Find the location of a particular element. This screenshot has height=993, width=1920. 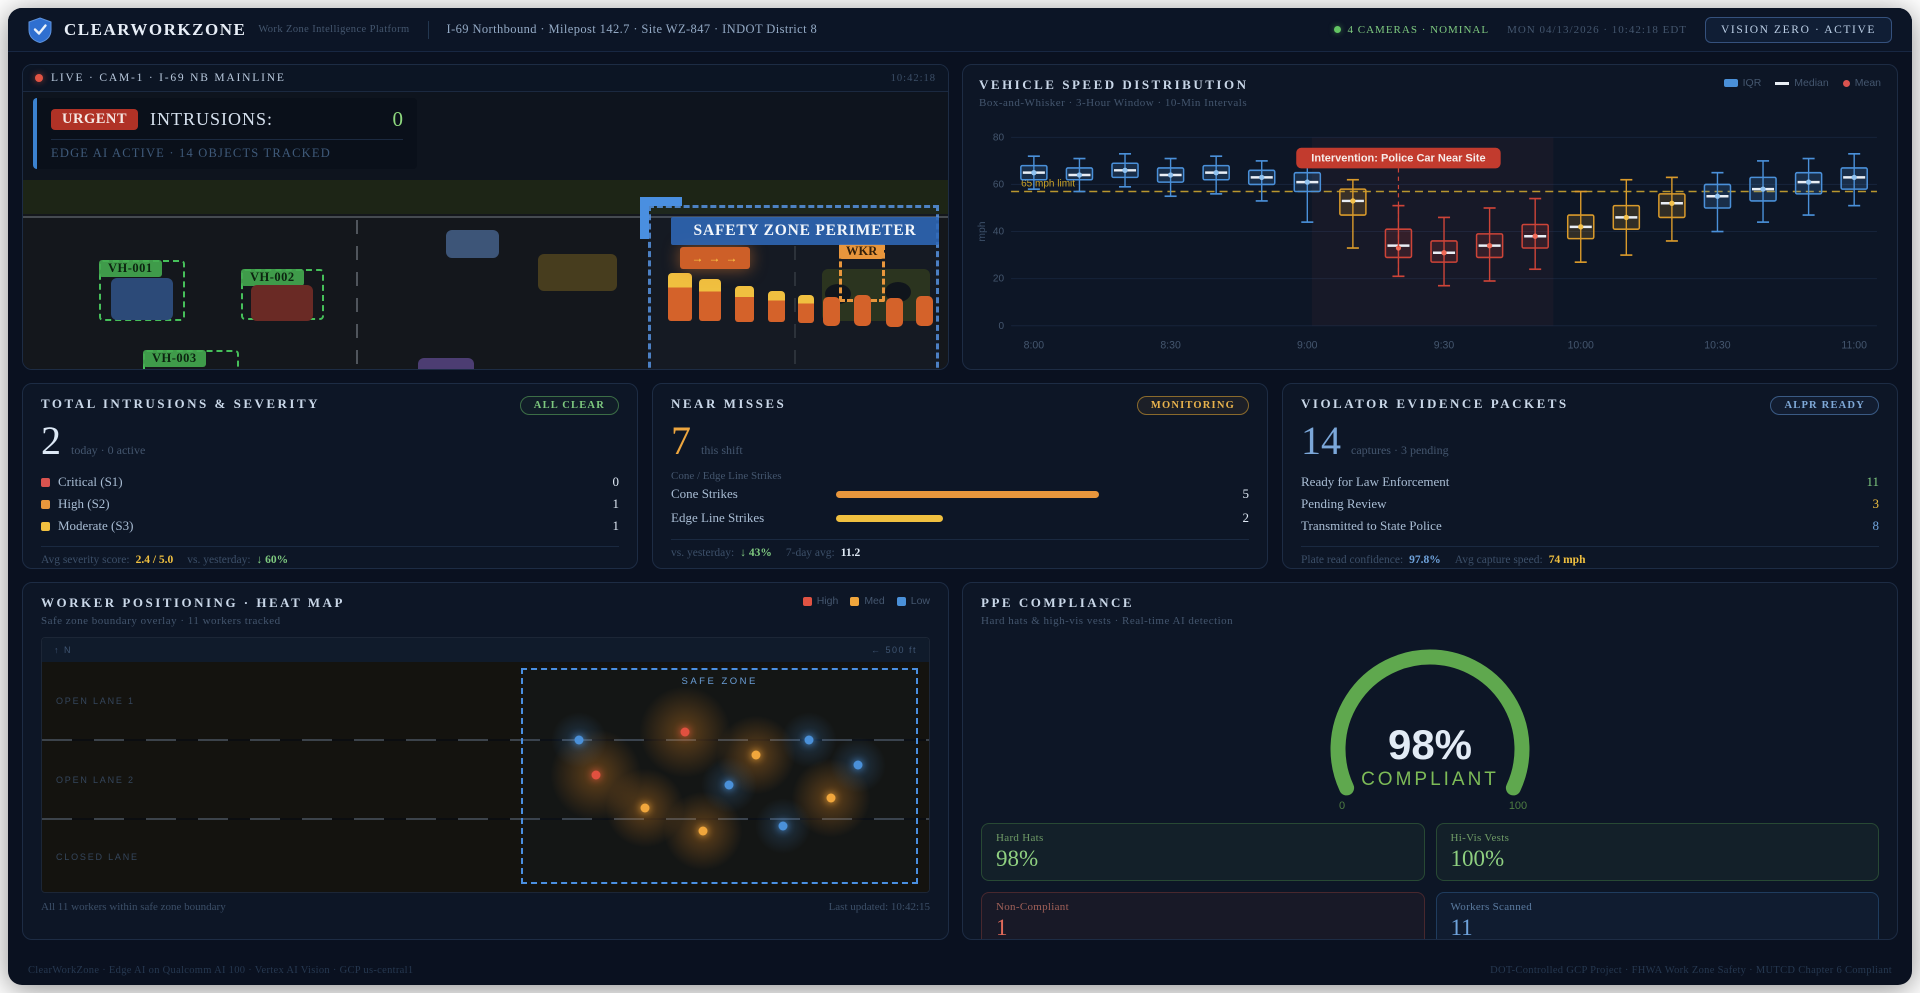

intrusions-count-sub: today · 0 active is located at coordinates (108, 450).